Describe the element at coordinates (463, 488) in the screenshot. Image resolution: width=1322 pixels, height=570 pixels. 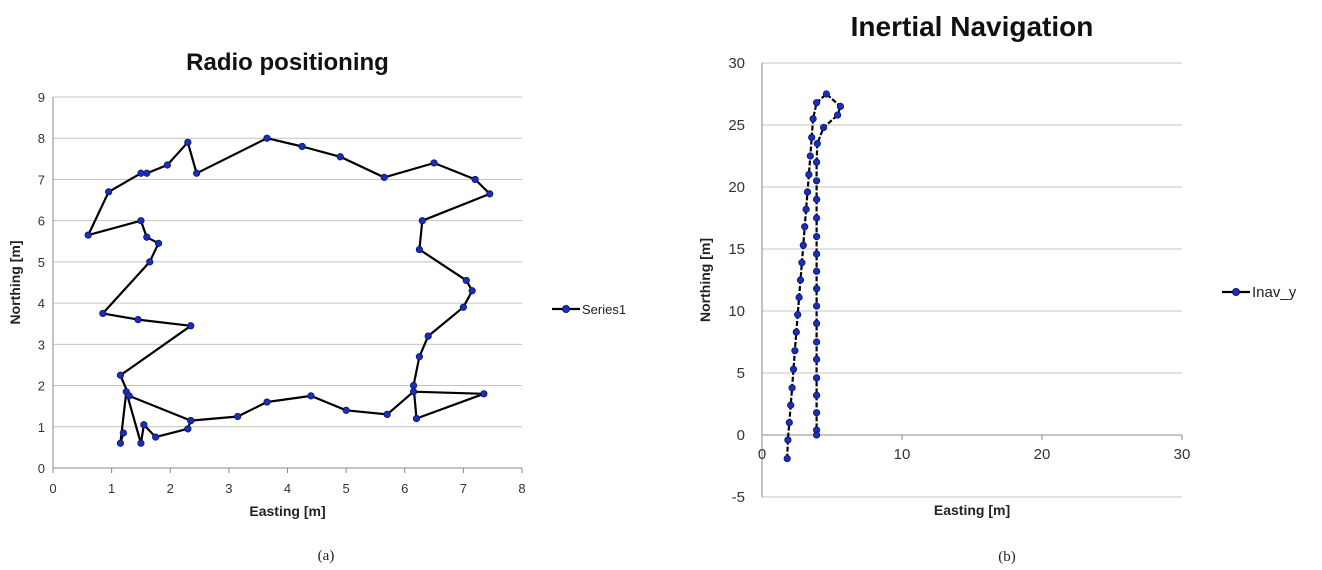
I see `x-tick-label: 7` at that location.